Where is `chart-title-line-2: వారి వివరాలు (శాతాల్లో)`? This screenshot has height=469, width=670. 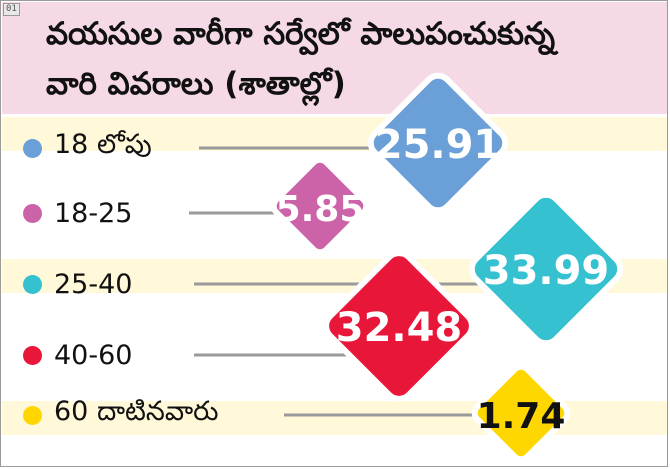 chart-title-line-2: వారి వివరాలు (శాతాల్లో) is located at coordinates (196, 84).